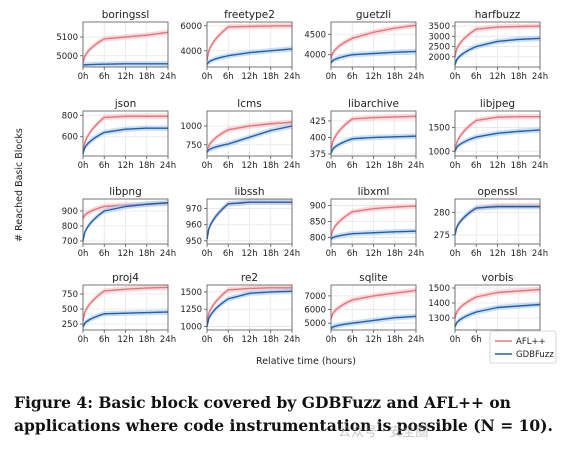 This screenshot has height=459, width=570. What do you see at coordinates (497, 278) in the screenshot?
I see `subplot-title: vorbis` at bounding box center [497, 278].